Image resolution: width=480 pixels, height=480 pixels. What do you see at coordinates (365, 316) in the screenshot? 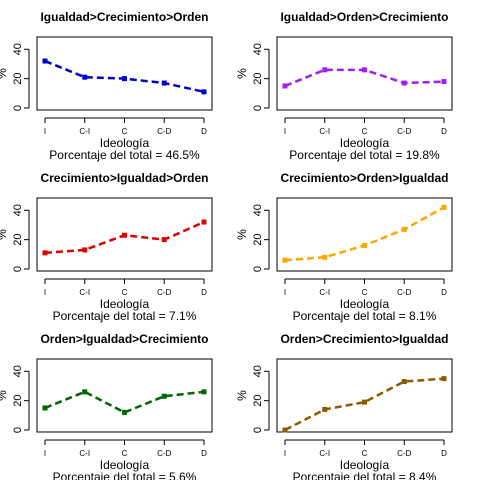
I see `panel-caption: Porcentaje del total = 8.1%` at bounding box center [365, 316].